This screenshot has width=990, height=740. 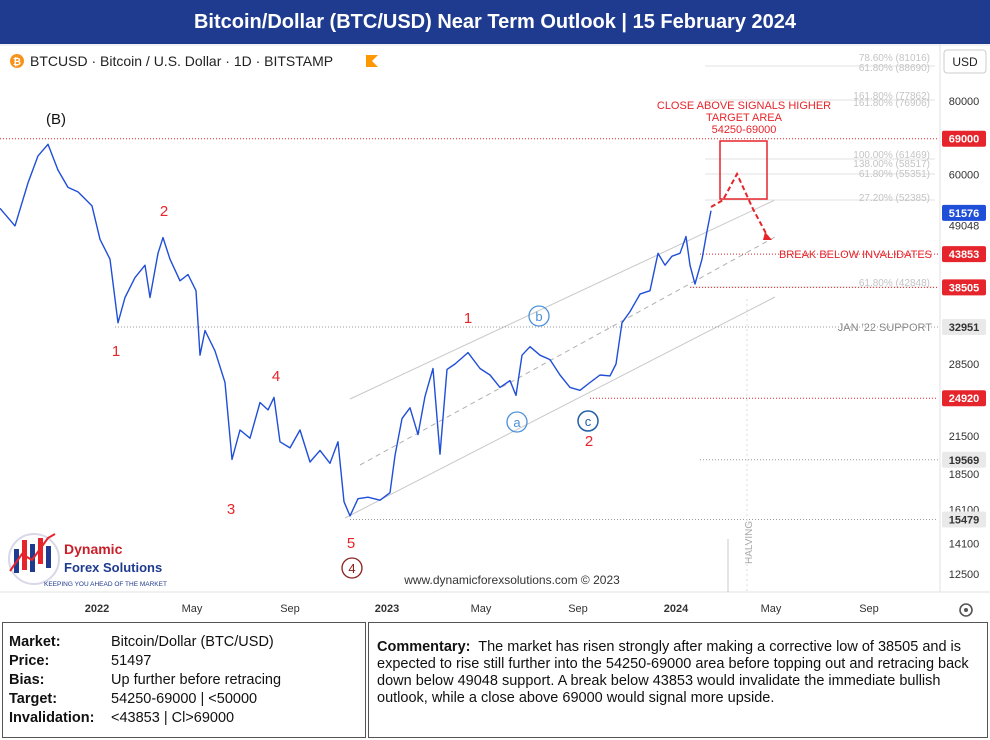 What do you see at coordinates (231, 509) in the screenshot?
I see `wave-label: 3` at bounding box center [231, 509].